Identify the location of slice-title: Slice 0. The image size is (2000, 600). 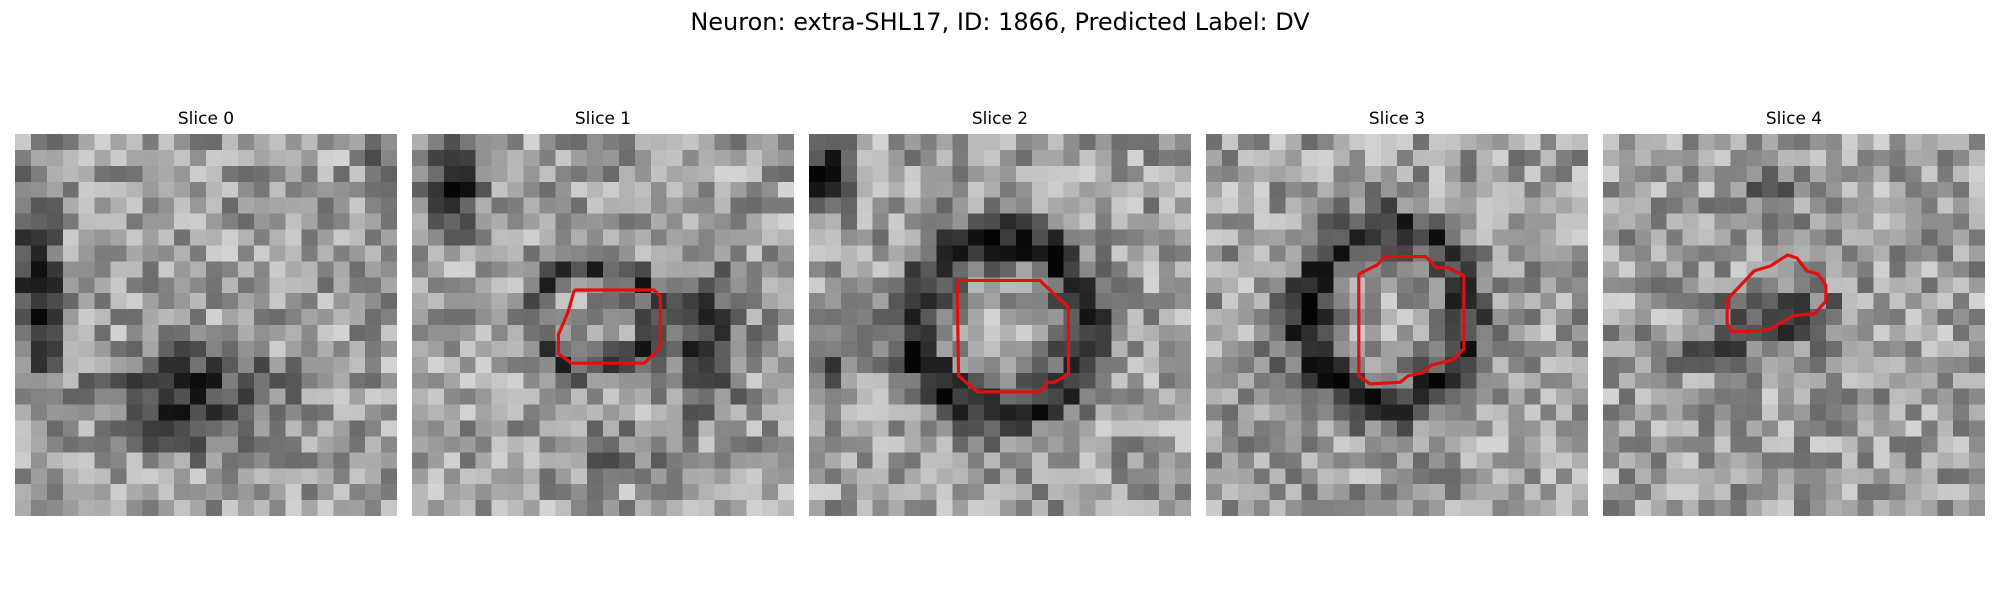
(206, 119).